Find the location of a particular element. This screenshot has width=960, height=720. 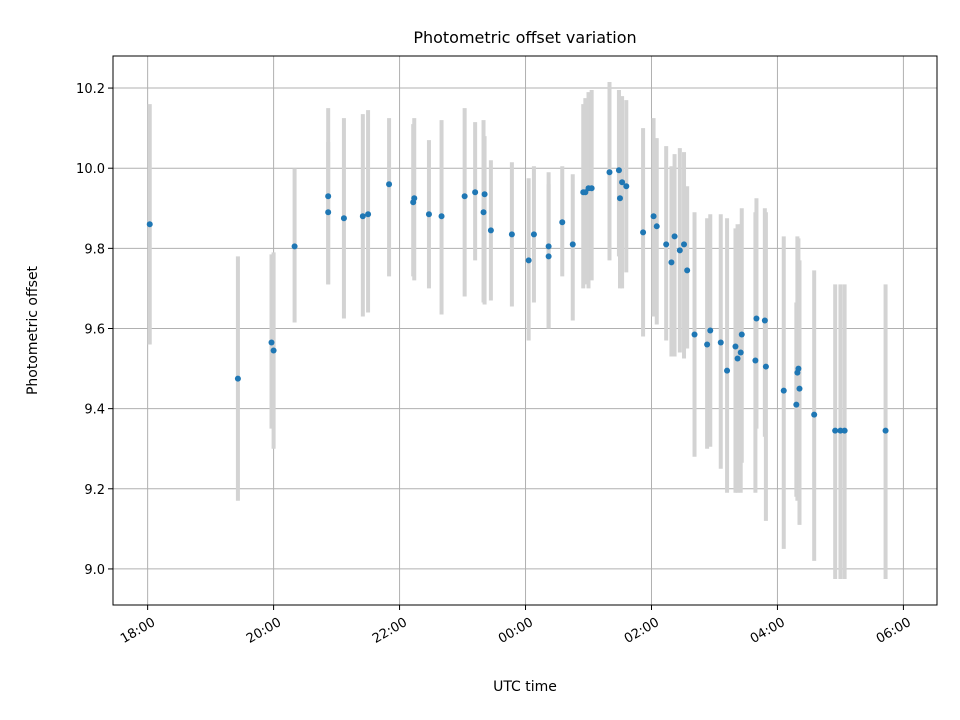

x-axis-label: UTC time is located at coordinates (525, 687).